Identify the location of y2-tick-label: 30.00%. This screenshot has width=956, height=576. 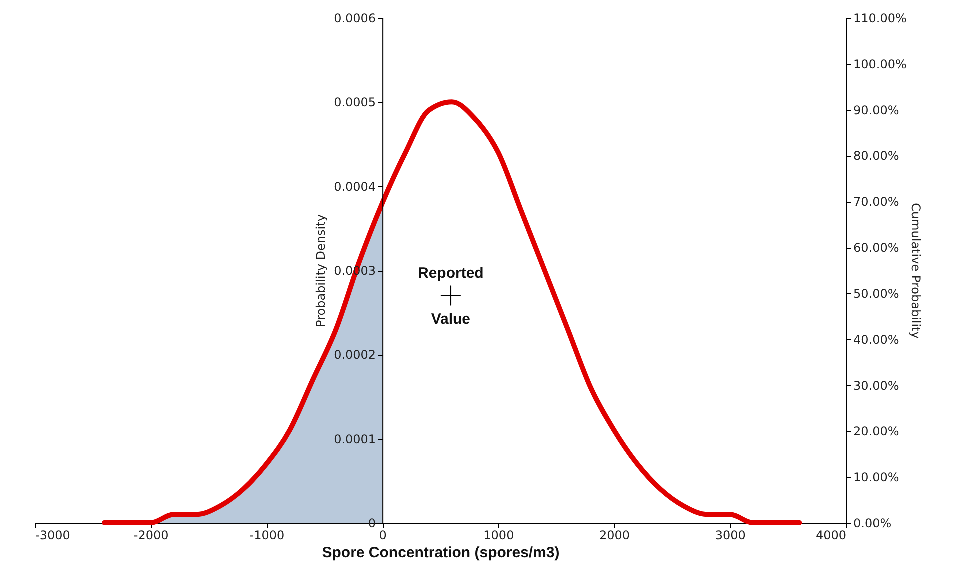
(877, 385).